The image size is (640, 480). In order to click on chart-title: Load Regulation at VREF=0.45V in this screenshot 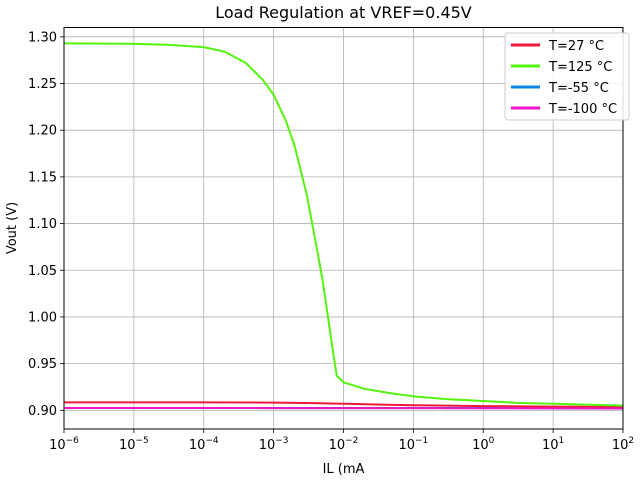, I will do `click(343, 12)`.